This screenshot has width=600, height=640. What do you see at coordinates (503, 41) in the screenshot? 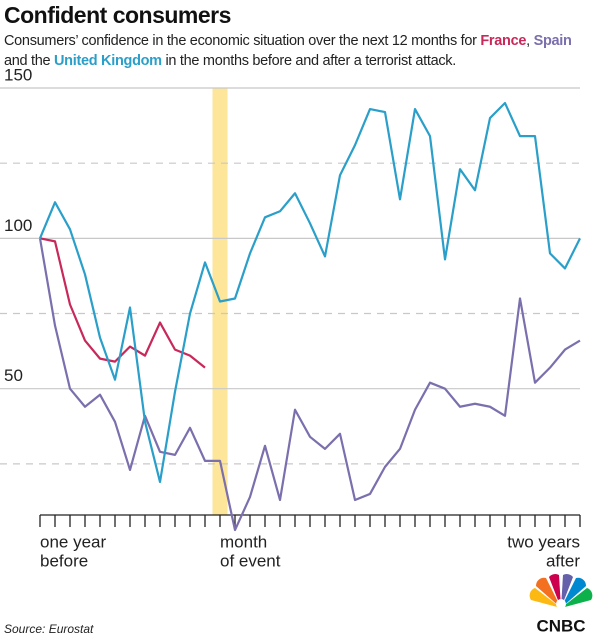
I see `subtitle-series-name: France` at bounding box center [503, 41].